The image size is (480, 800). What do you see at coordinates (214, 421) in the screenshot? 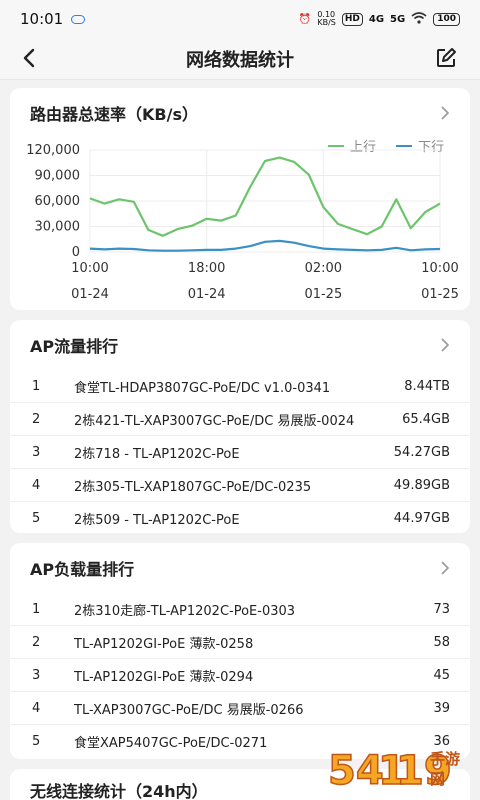
I see `ap-name: 2栋421-TL-XAP3007GC-PoE/DC 易展版-0024` at bounding box center [214, 421].